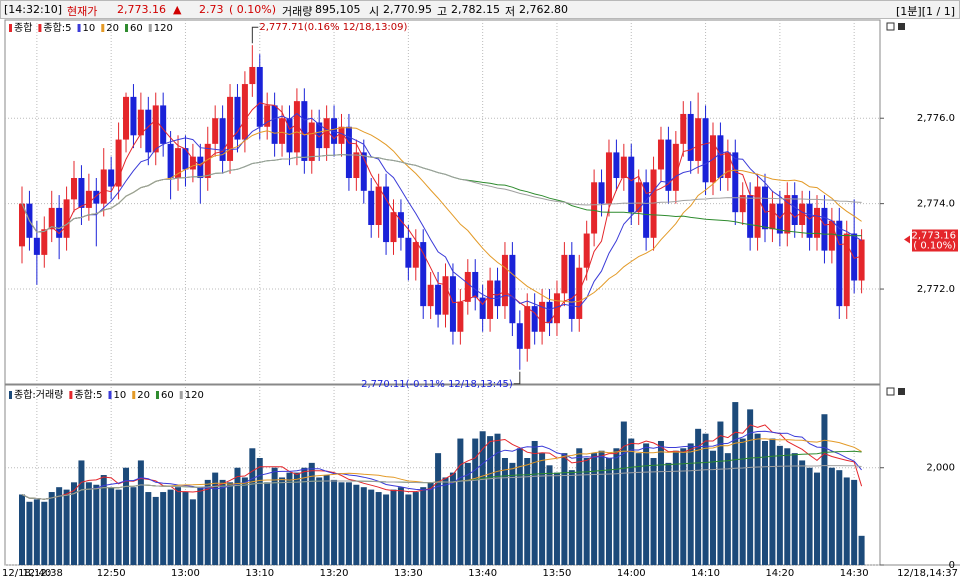  Describe the element at coordinates (925, 11) in the screenshot. I see `period-nav: [1분][1 / 1]` at that location.